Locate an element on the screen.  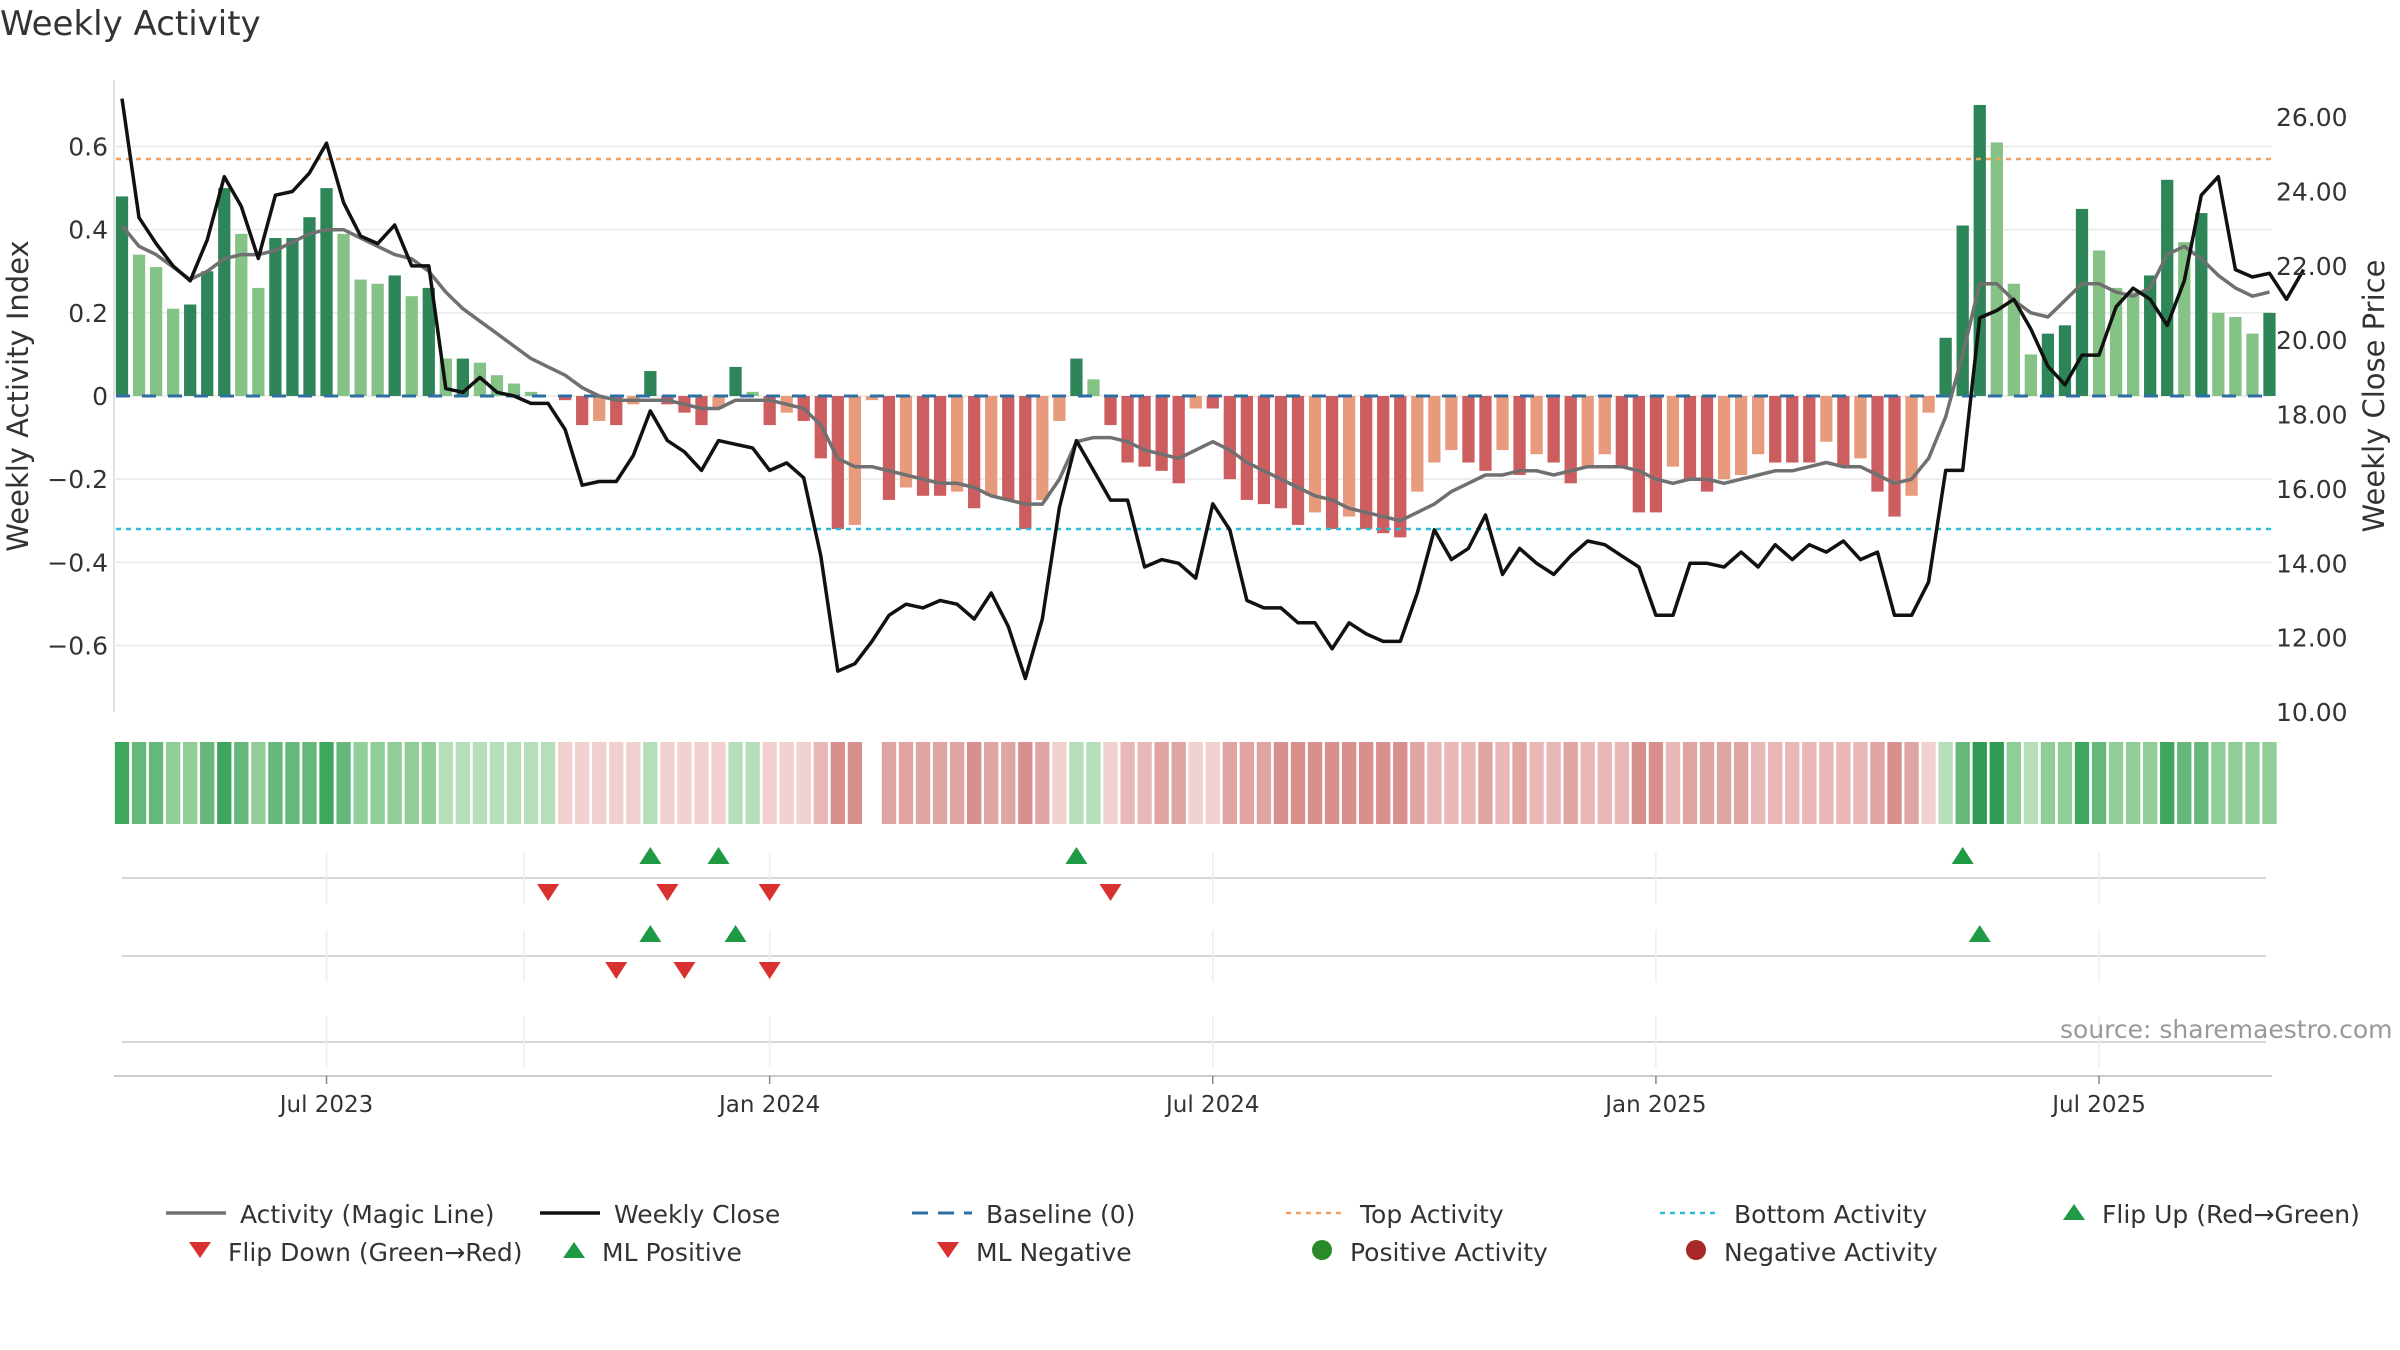
ml-up-marker is located at coordinates (650, 933).